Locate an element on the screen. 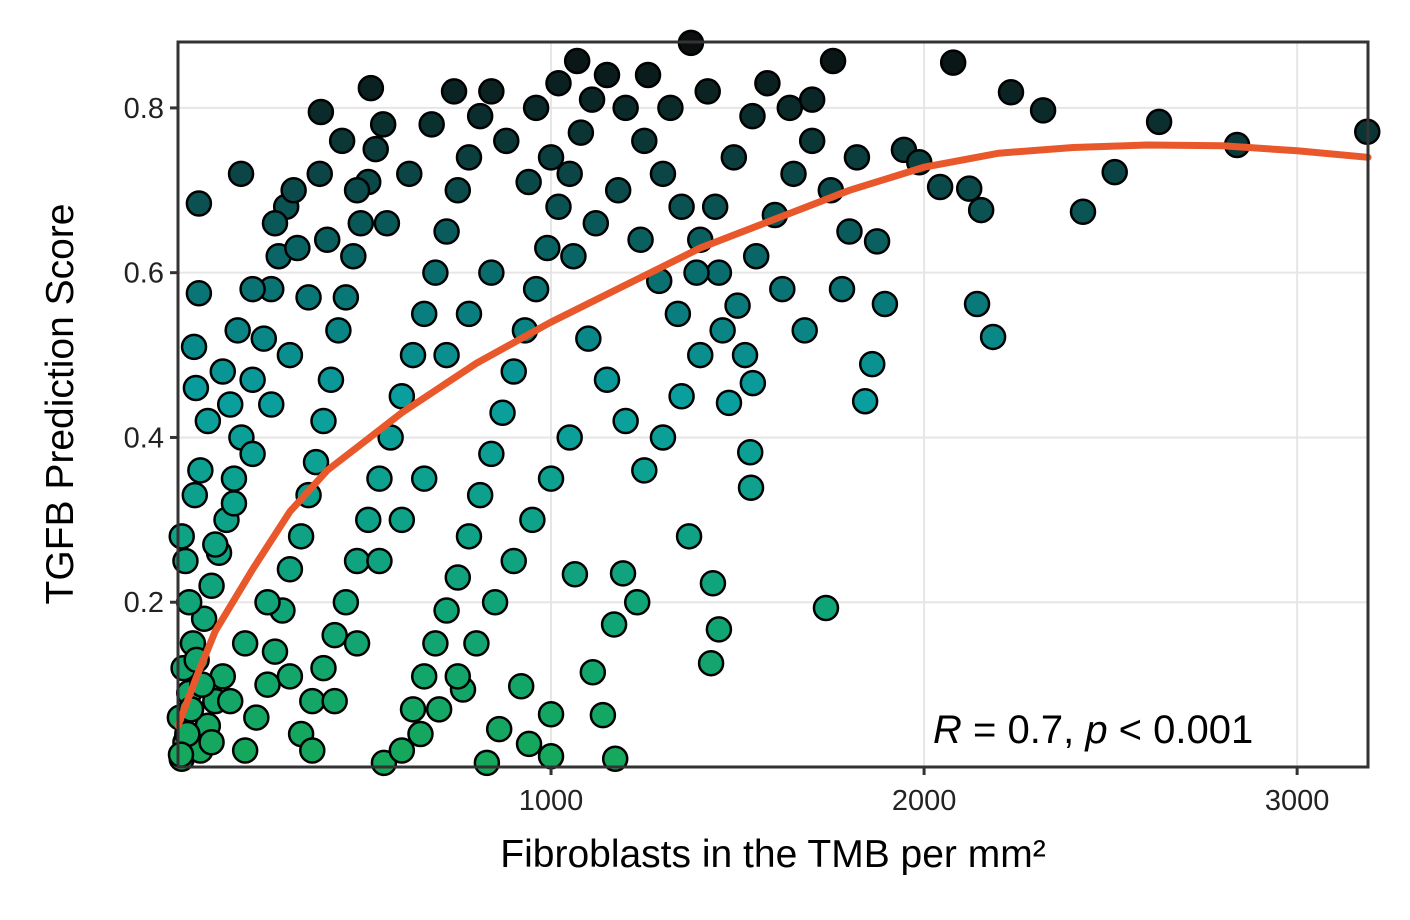 The image size is (1410, 920). x-tick-label: 3000 is located at coordinates (1297, 801).